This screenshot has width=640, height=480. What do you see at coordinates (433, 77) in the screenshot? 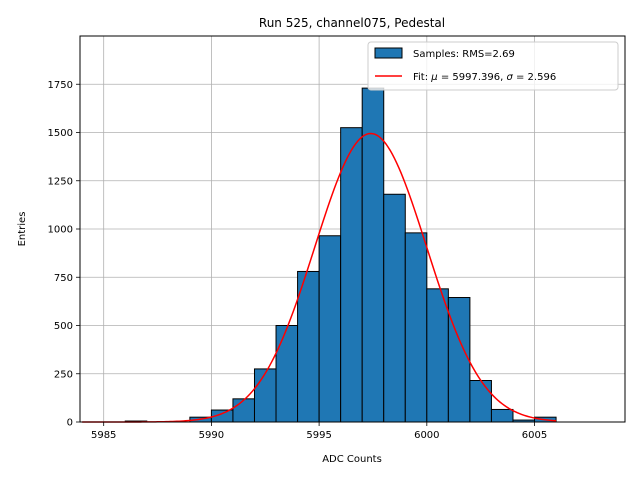
I see `legend-fit-mu-symbol: μ` at bounding box center [433, 77].